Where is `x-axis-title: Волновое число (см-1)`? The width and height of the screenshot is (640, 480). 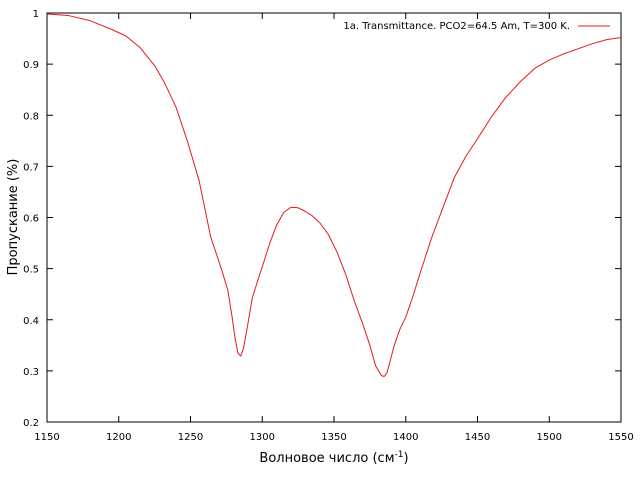
x-axis-title: Волновое число (см-1) is located at coordinates (333, 458).